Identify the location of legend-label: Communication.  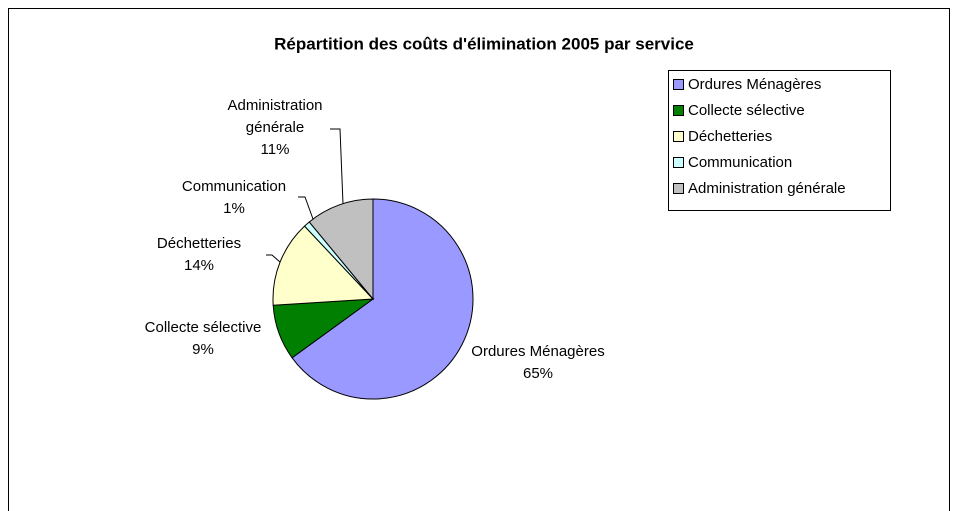
(740, 162).